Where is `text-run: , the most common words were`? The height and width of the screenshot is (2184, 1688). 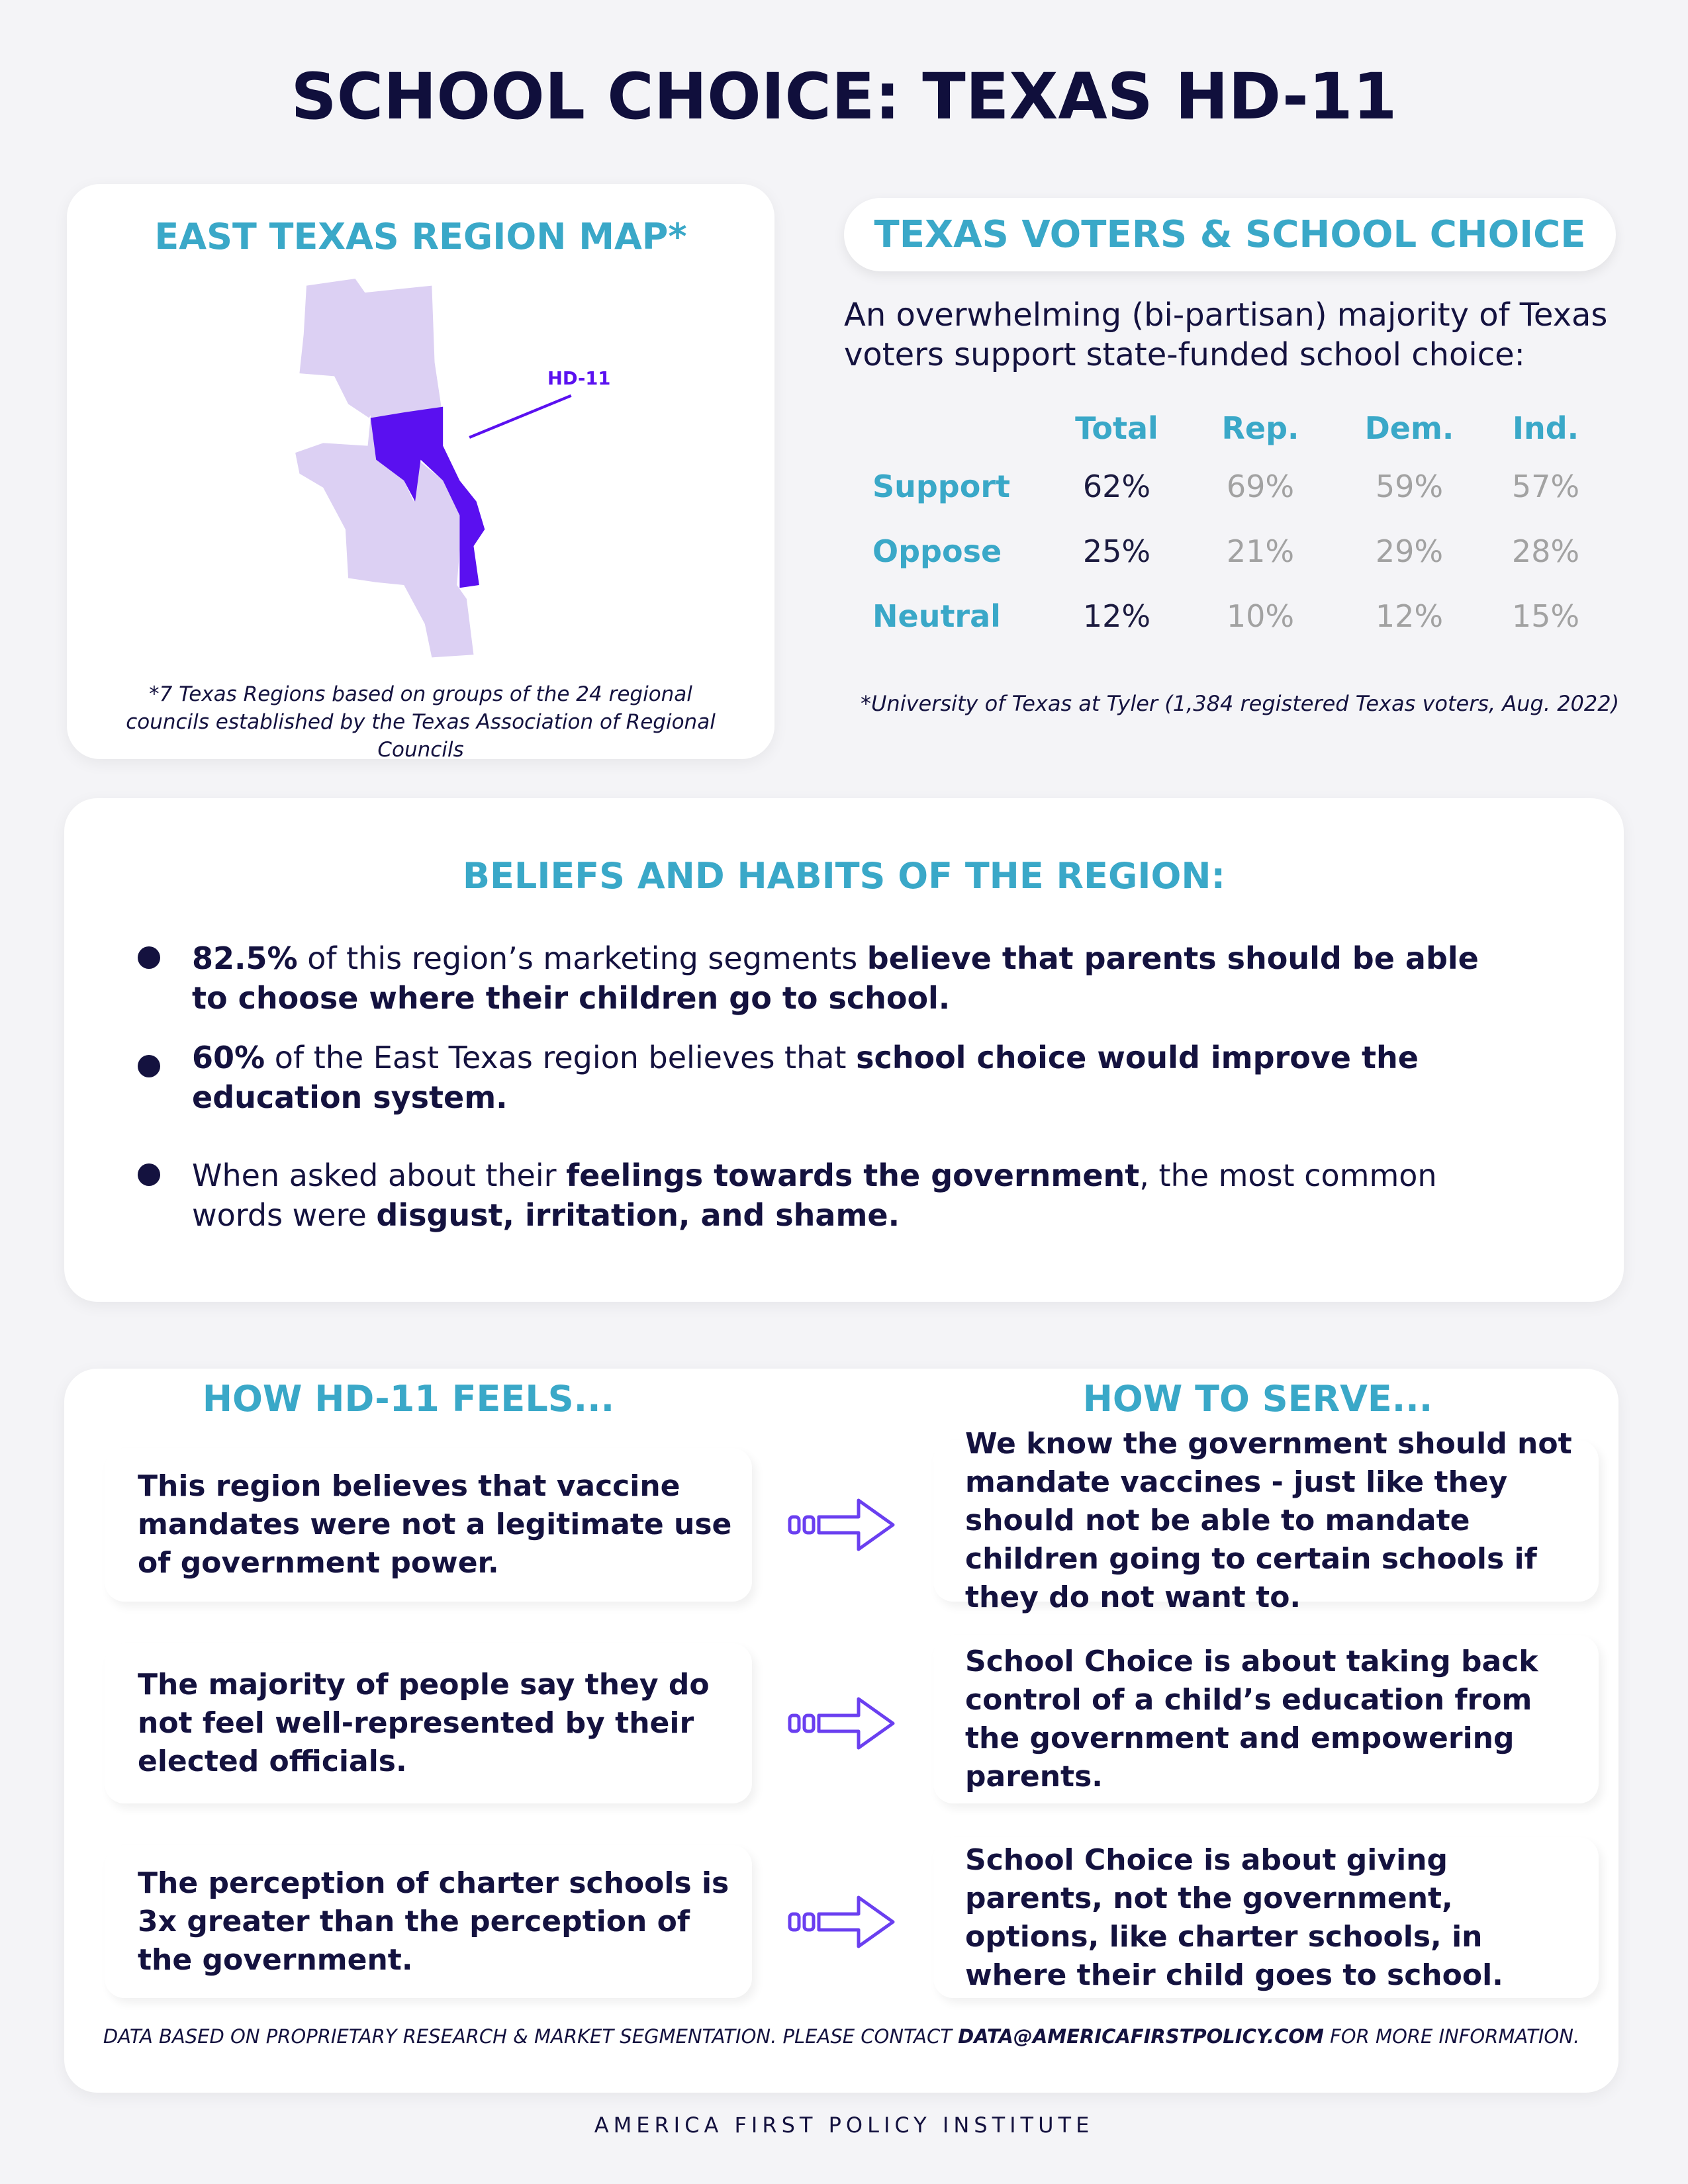
text-run: , the most common words were is located at coordinates (814, 1195).